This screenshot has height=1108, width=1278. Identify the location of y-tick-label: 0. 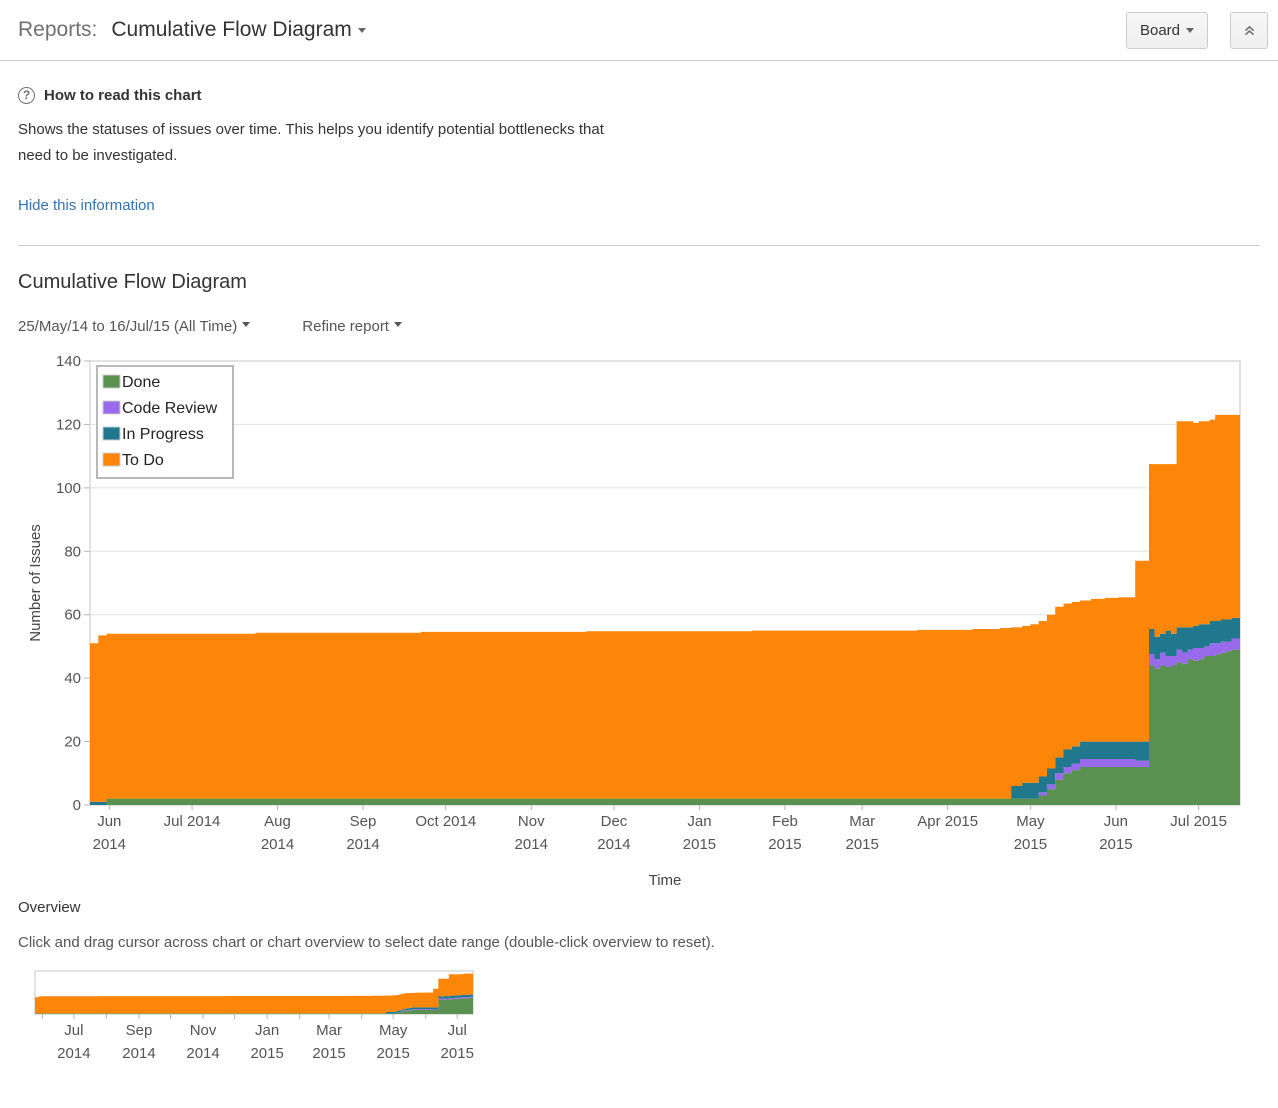
(77, 805).